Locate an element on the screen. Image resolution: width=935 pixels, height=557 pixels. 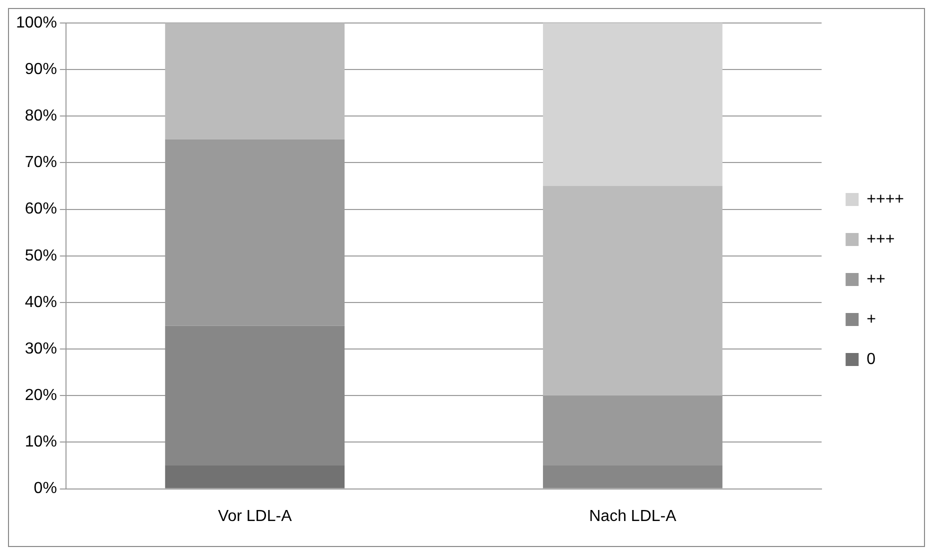
y-tick-label: 30% is located at coordinates (40, 349).